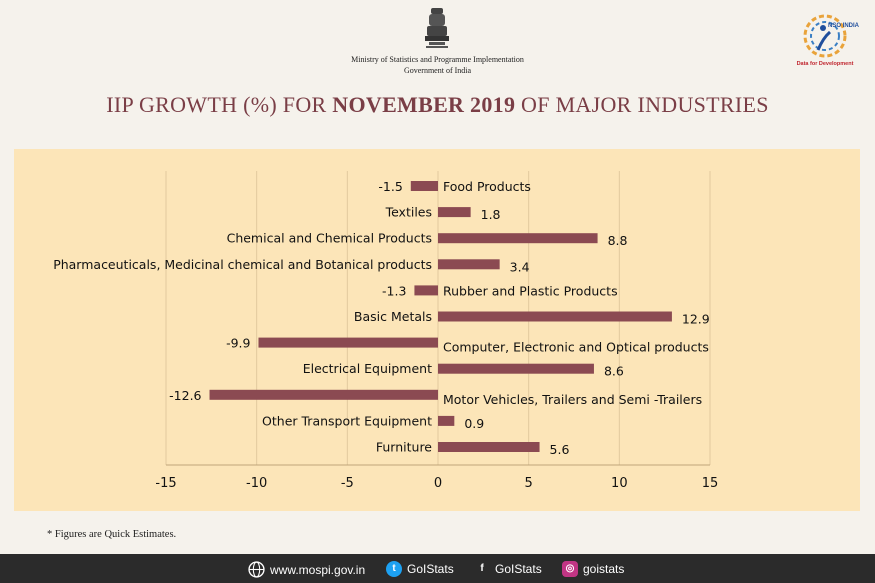 The height and width of the screenshot is (583, 875). Describe the element at coordinates (529, 483) in the screenshot. I see `x-tick-label: 5` at that location.